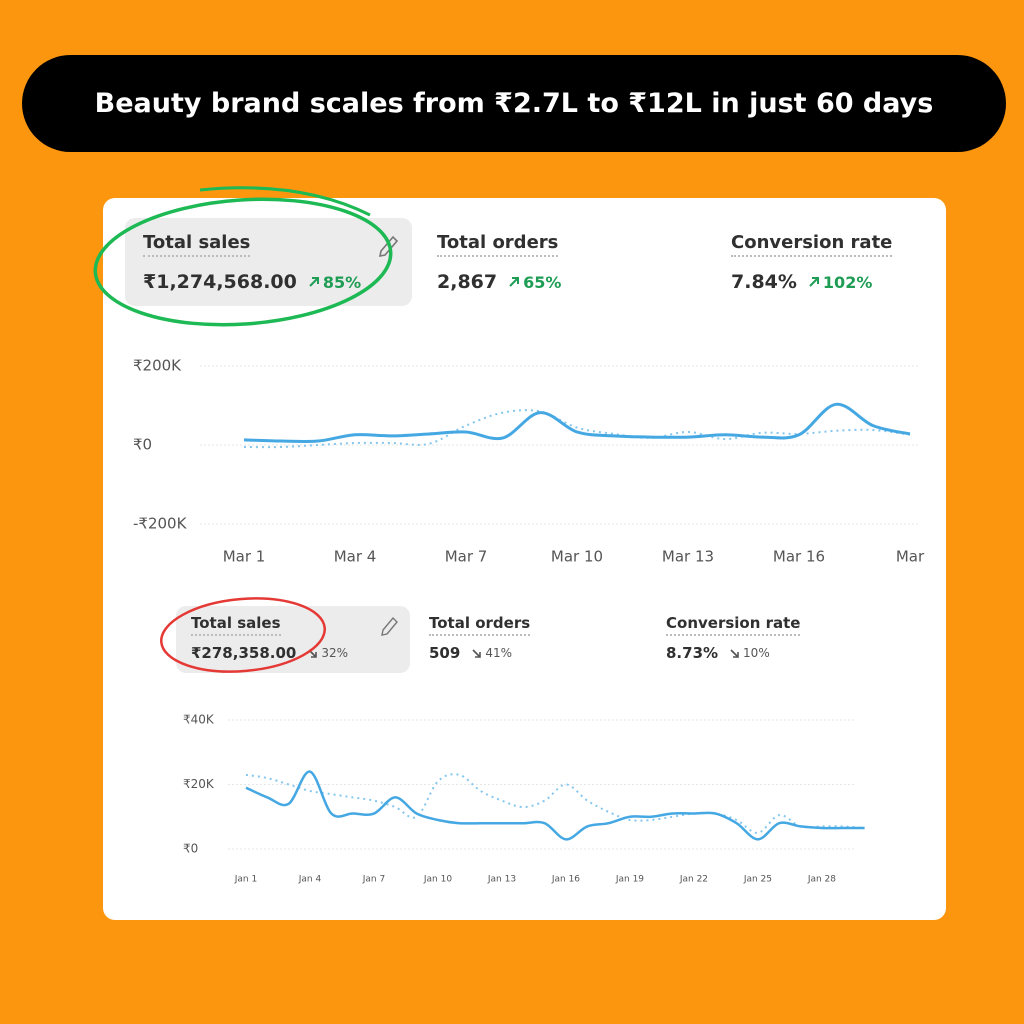 This screenshot has height=1024, width=1024. What do you see at coordinates (799, 557) in the screenshot?
I see `x-tick-label: Mar 16` at bounding box center [799, 557].